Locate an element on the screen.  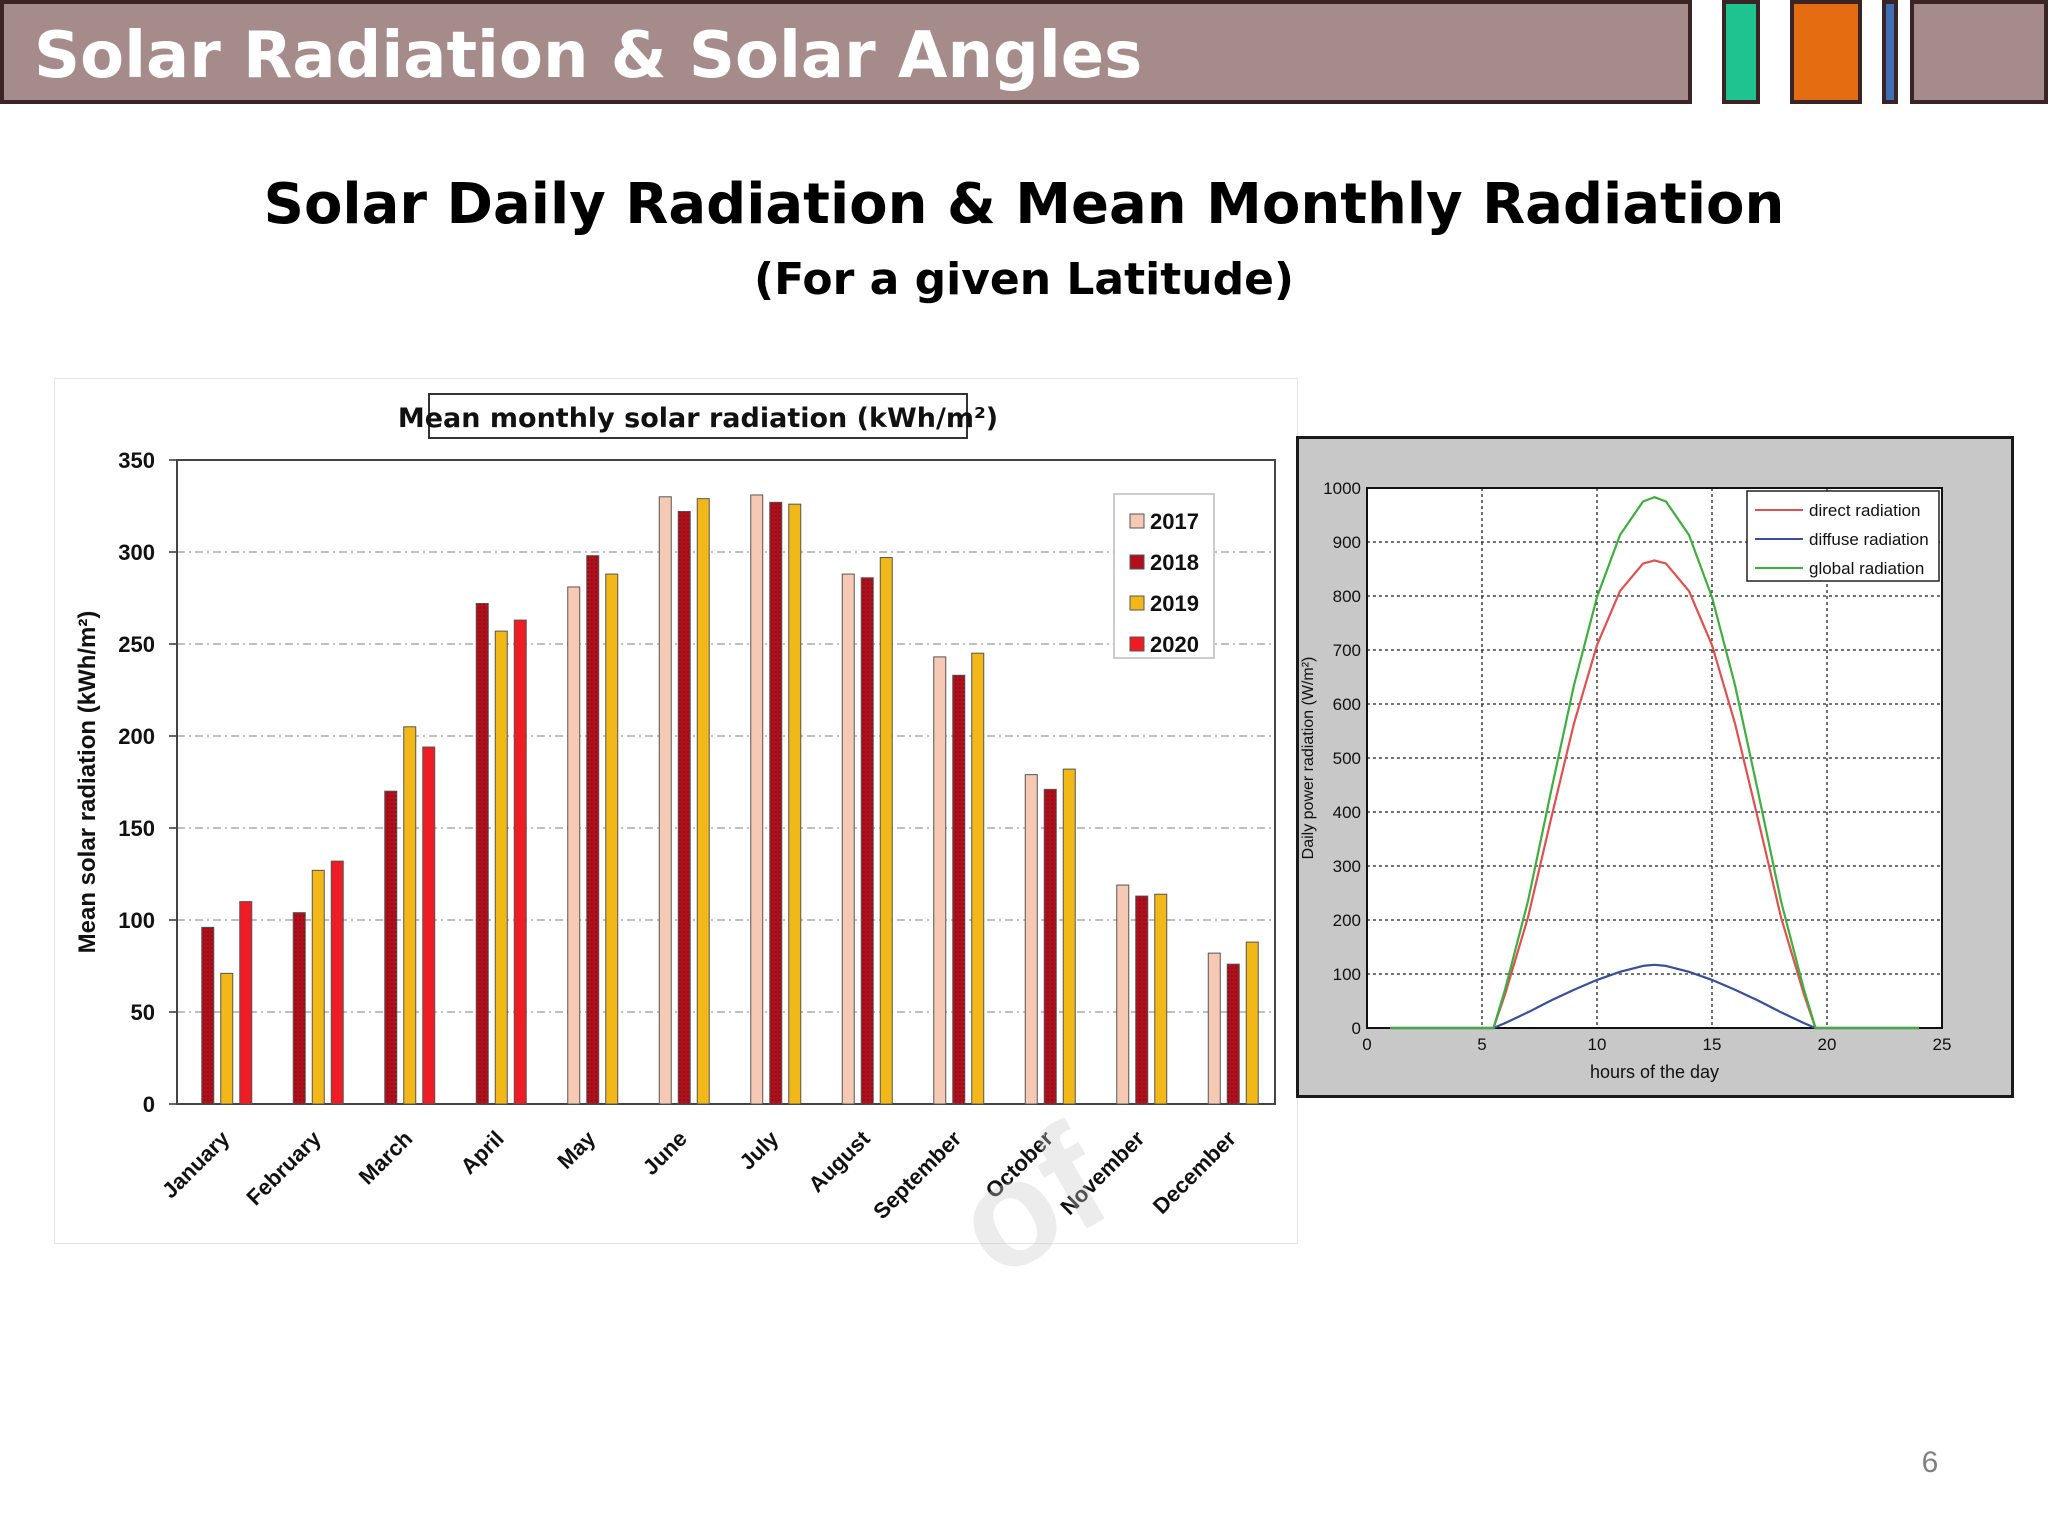
bar-march-2019 is located at coordinates (410, 915).